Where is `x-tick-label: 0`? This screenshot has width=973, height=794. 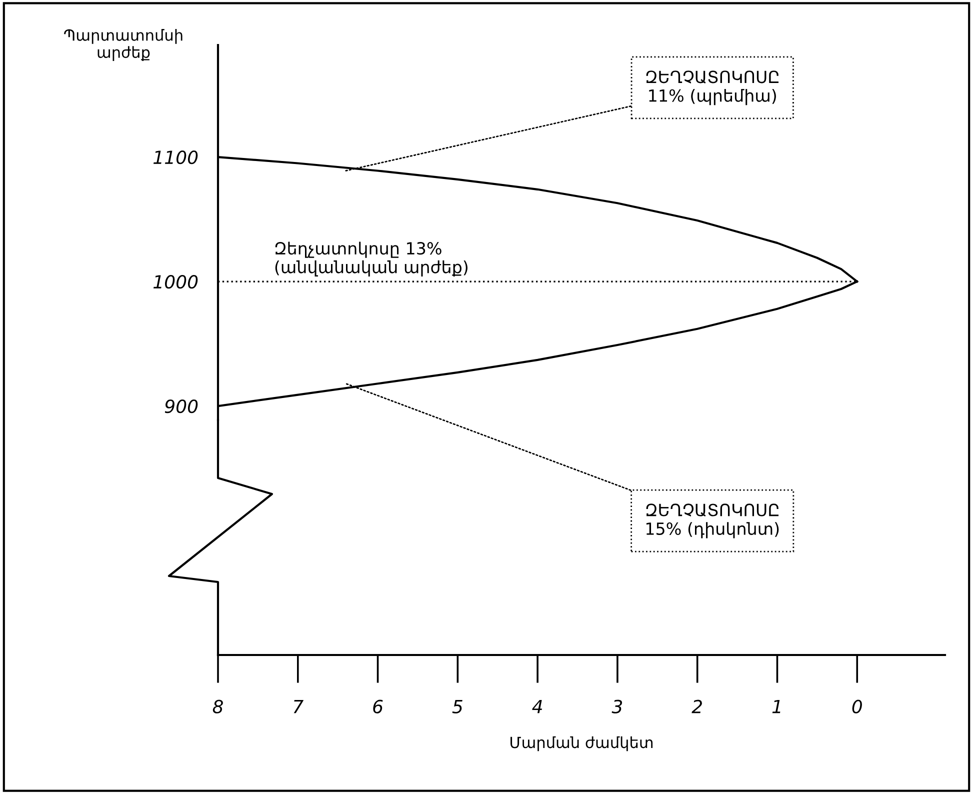 x-tick-label: 0 is located at coordinates (857, 707).